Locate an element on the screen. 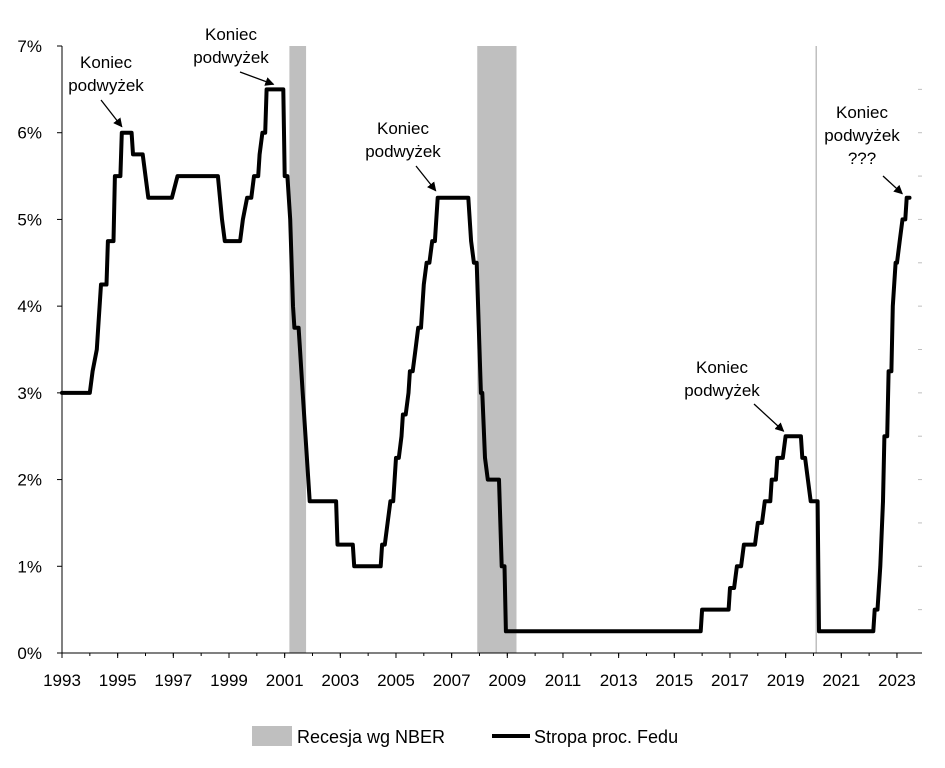 This screenshot has height=768, width=945. x-tick-label: 1997 is located at coordinates (173, 680).